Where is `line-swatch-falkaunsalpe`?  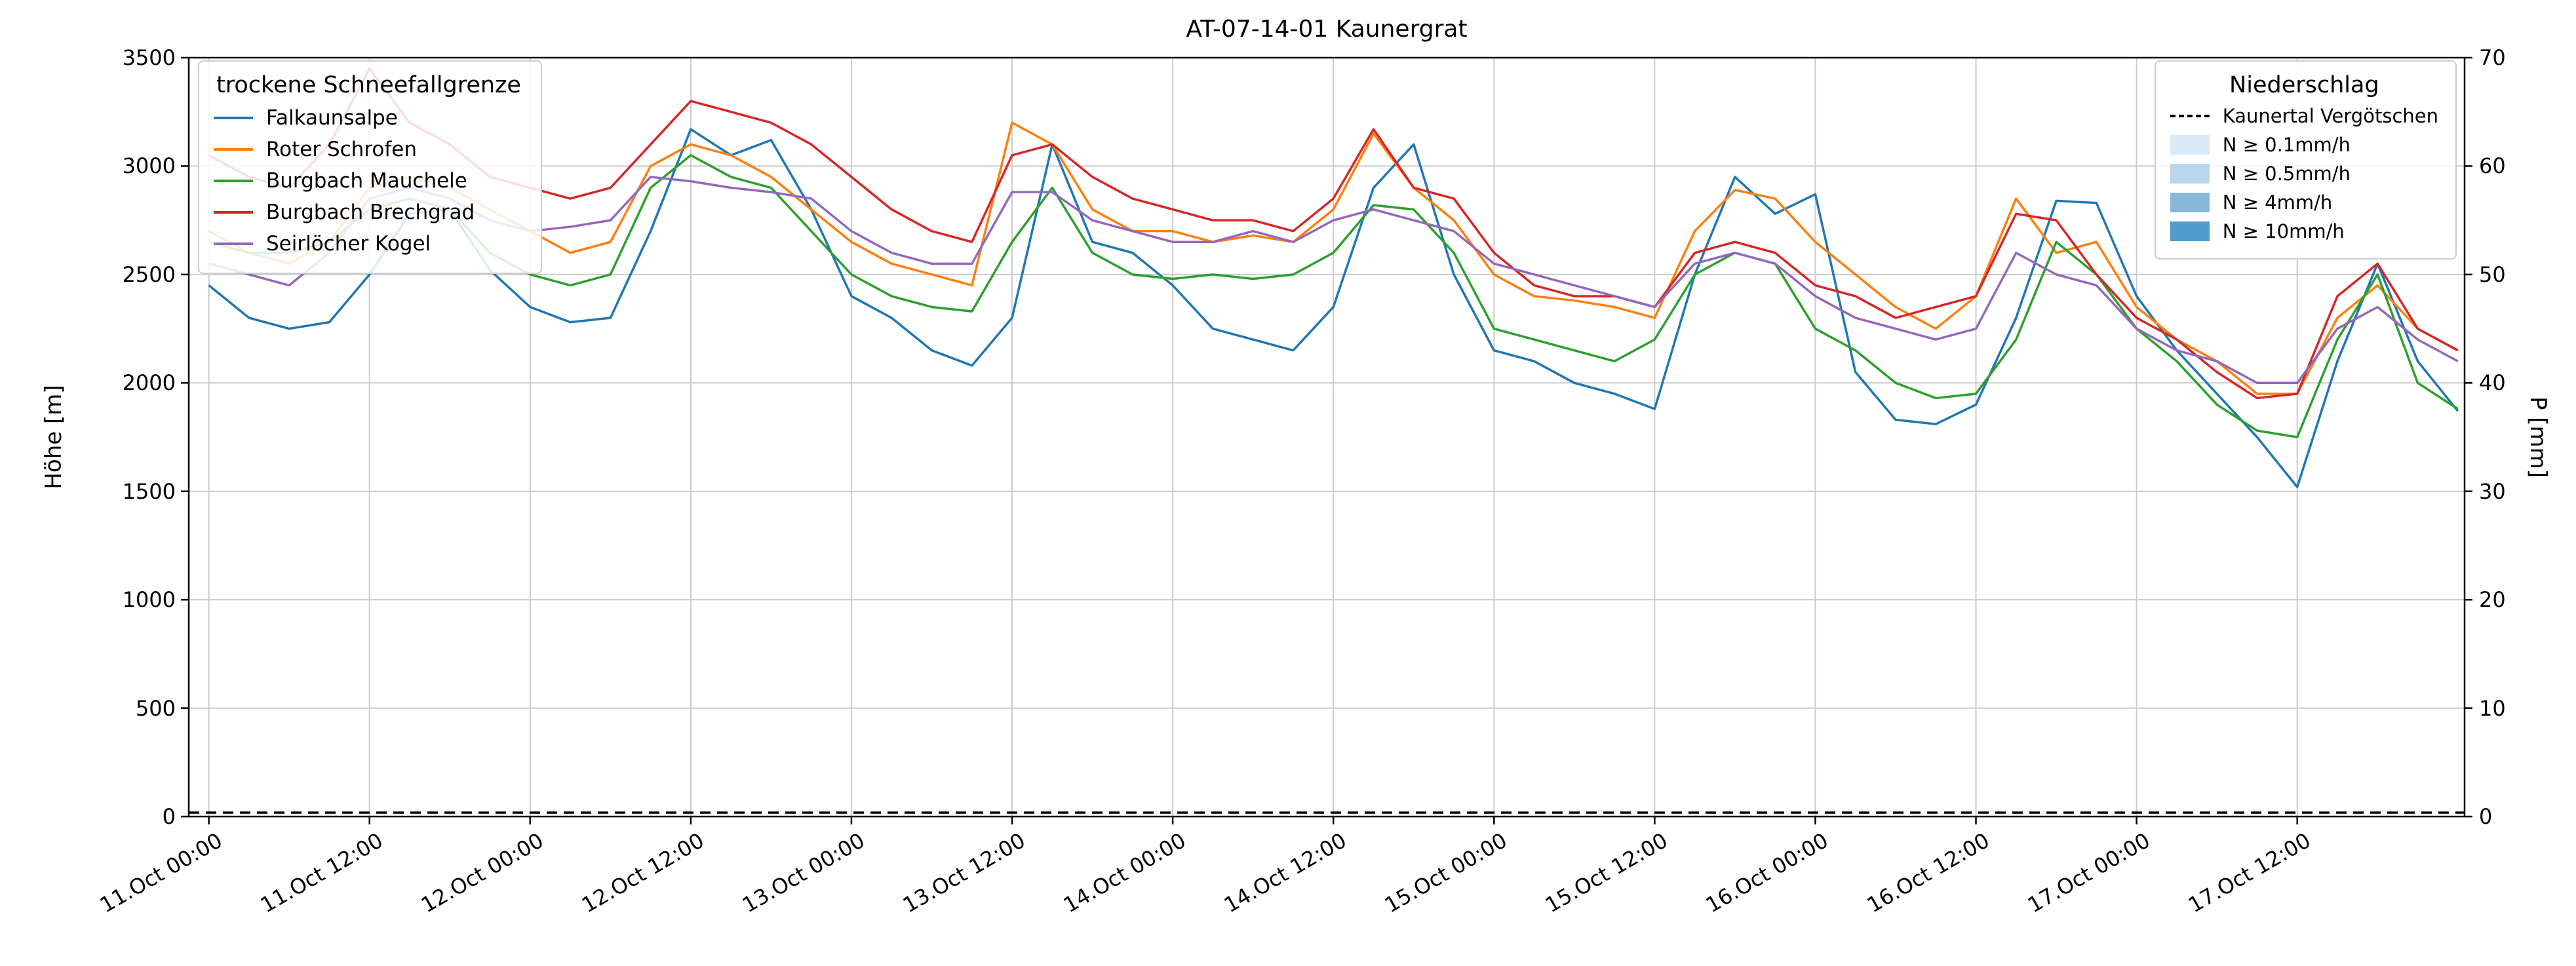
line-swatch-falkaunsalpe is located at coordinates (233, 118).